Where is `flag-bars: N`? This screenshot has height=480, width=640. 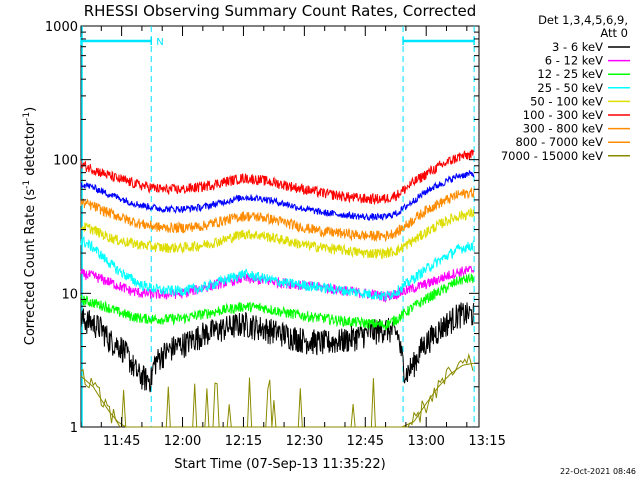 flag-bars: N is located at coordinates (277, 42).